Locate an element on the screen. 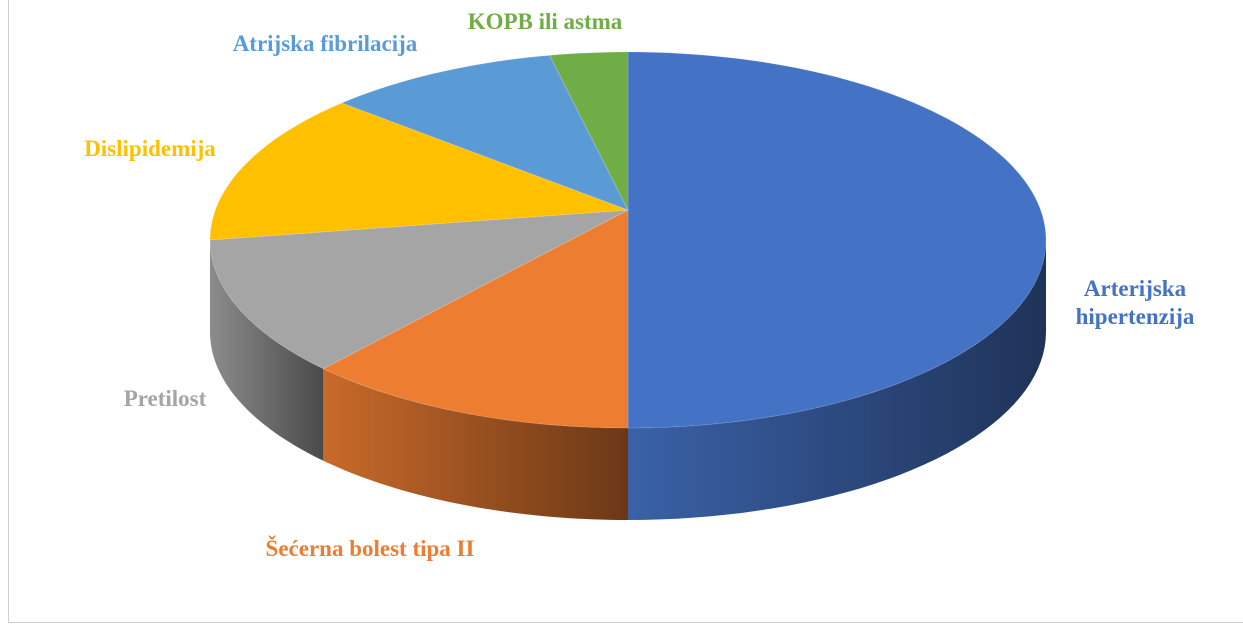  slice-label: KOPB ili astma is located at coordinates (545, 21).